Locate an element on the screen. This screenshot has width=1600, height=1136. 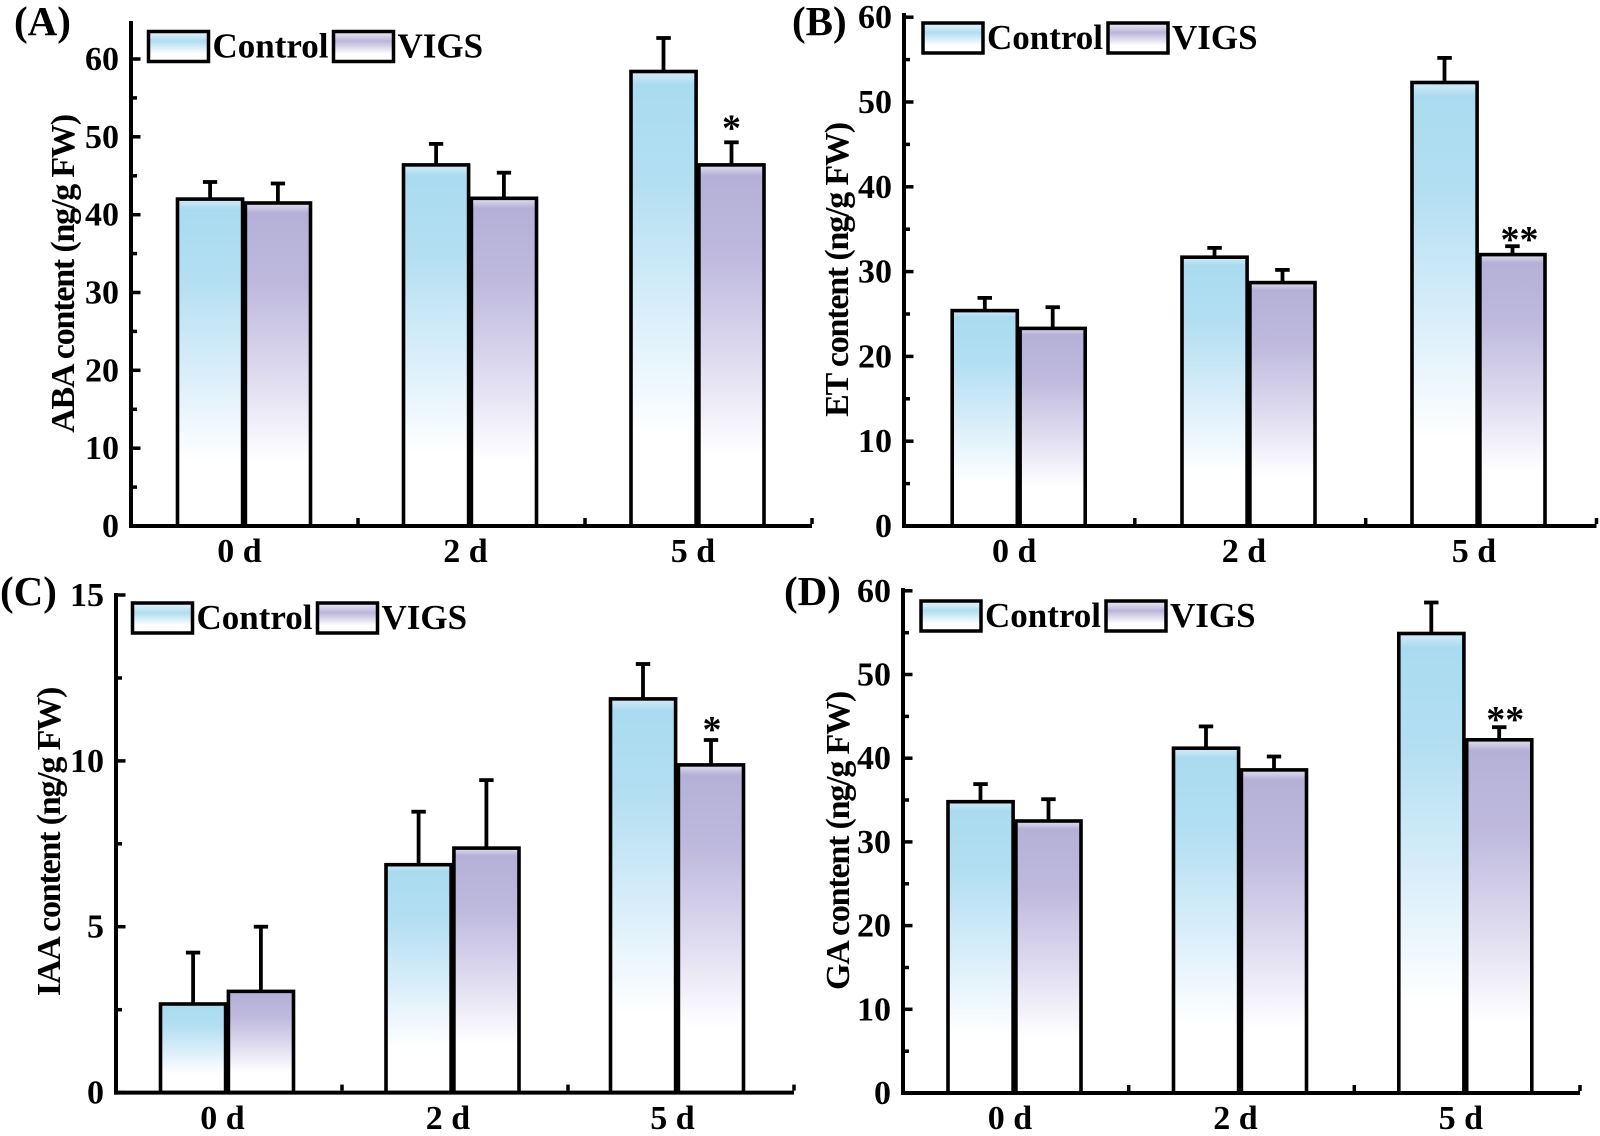
svg-text: 15 is located at coordinates (87, 595).